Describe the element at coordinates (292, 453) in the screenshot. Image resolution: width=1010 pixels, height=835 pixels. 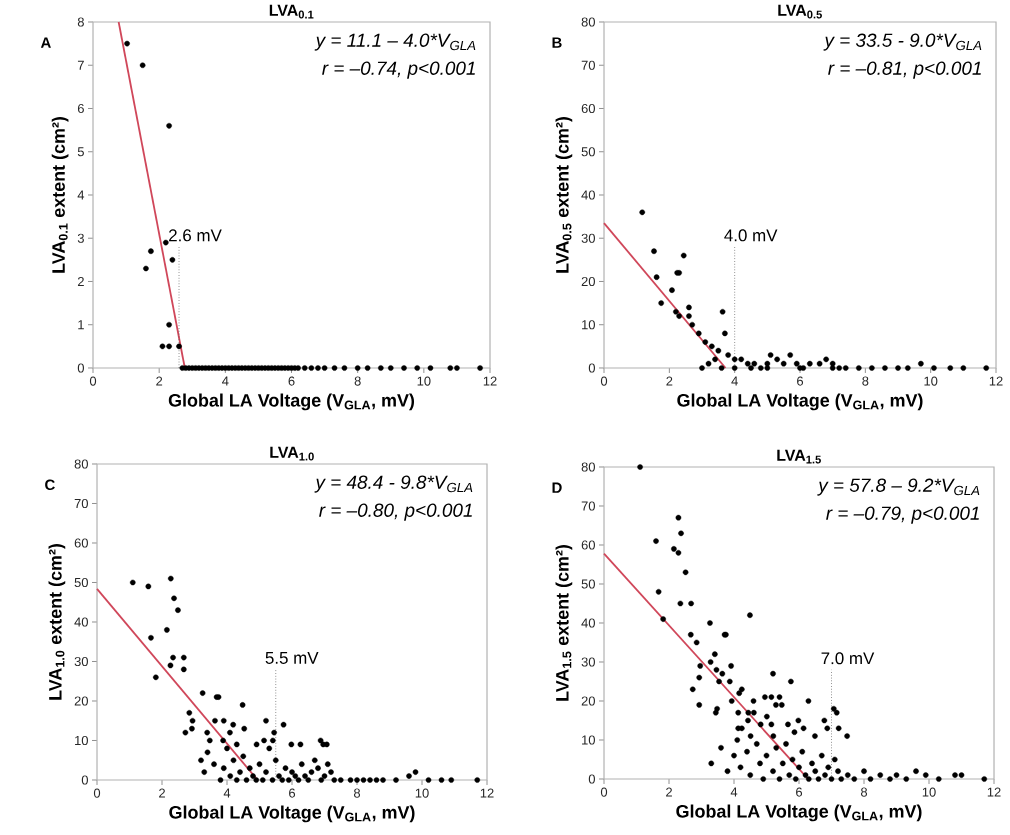
I see `chart-title: LVA$_{1.0}$` at that location.